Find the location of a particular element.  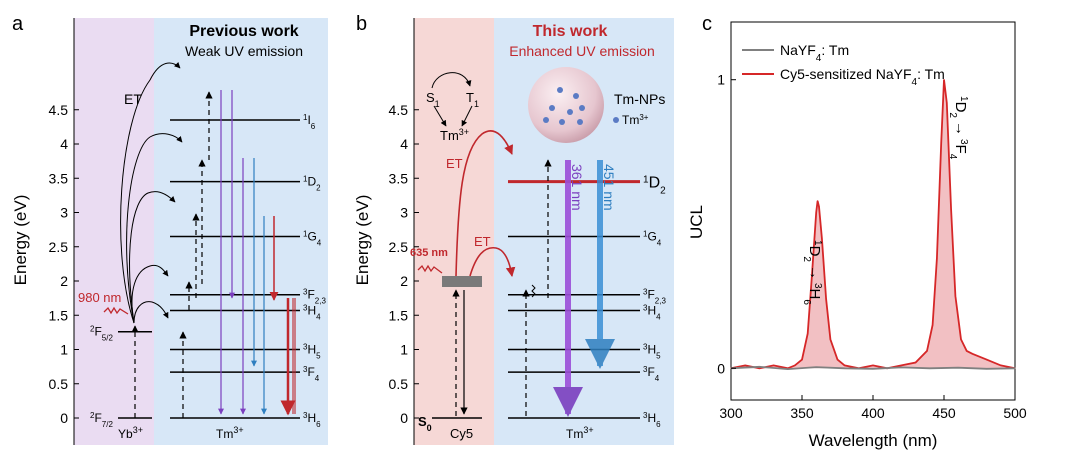

panel-b-subtitle: Enhanced UV emission is located at coordinates (582, 51).